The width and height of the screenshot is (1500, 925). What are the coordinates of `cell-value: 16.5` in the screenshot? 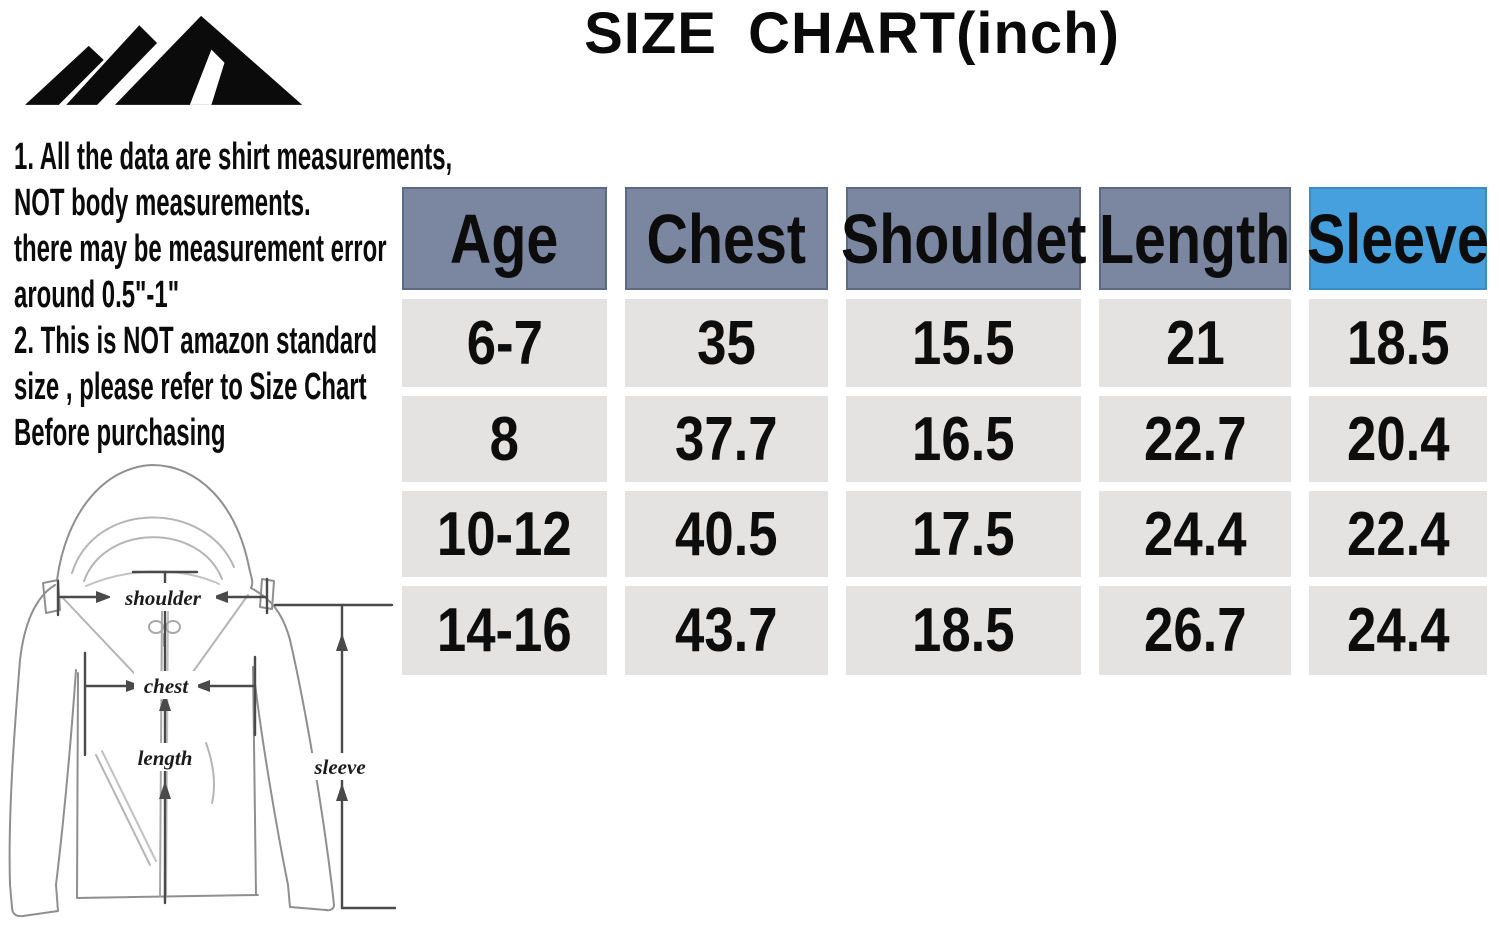 It's located at (963, 439).